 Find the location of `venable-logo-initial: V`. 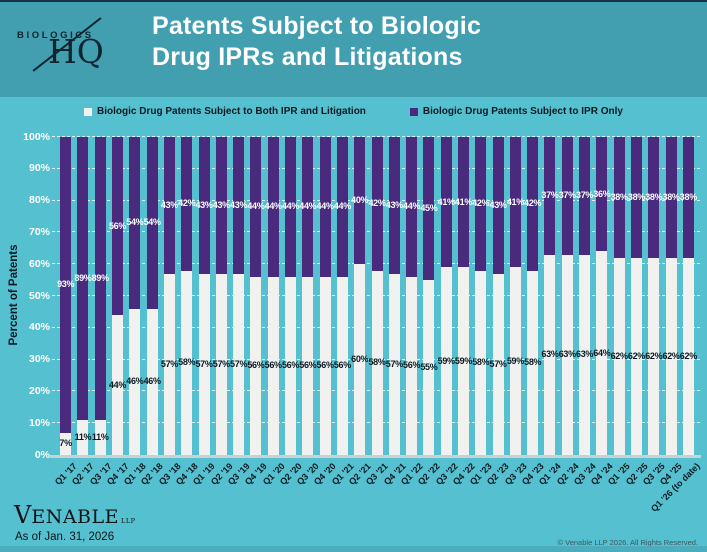

venable-logo-initial: V is located at coordinates (23, 515).